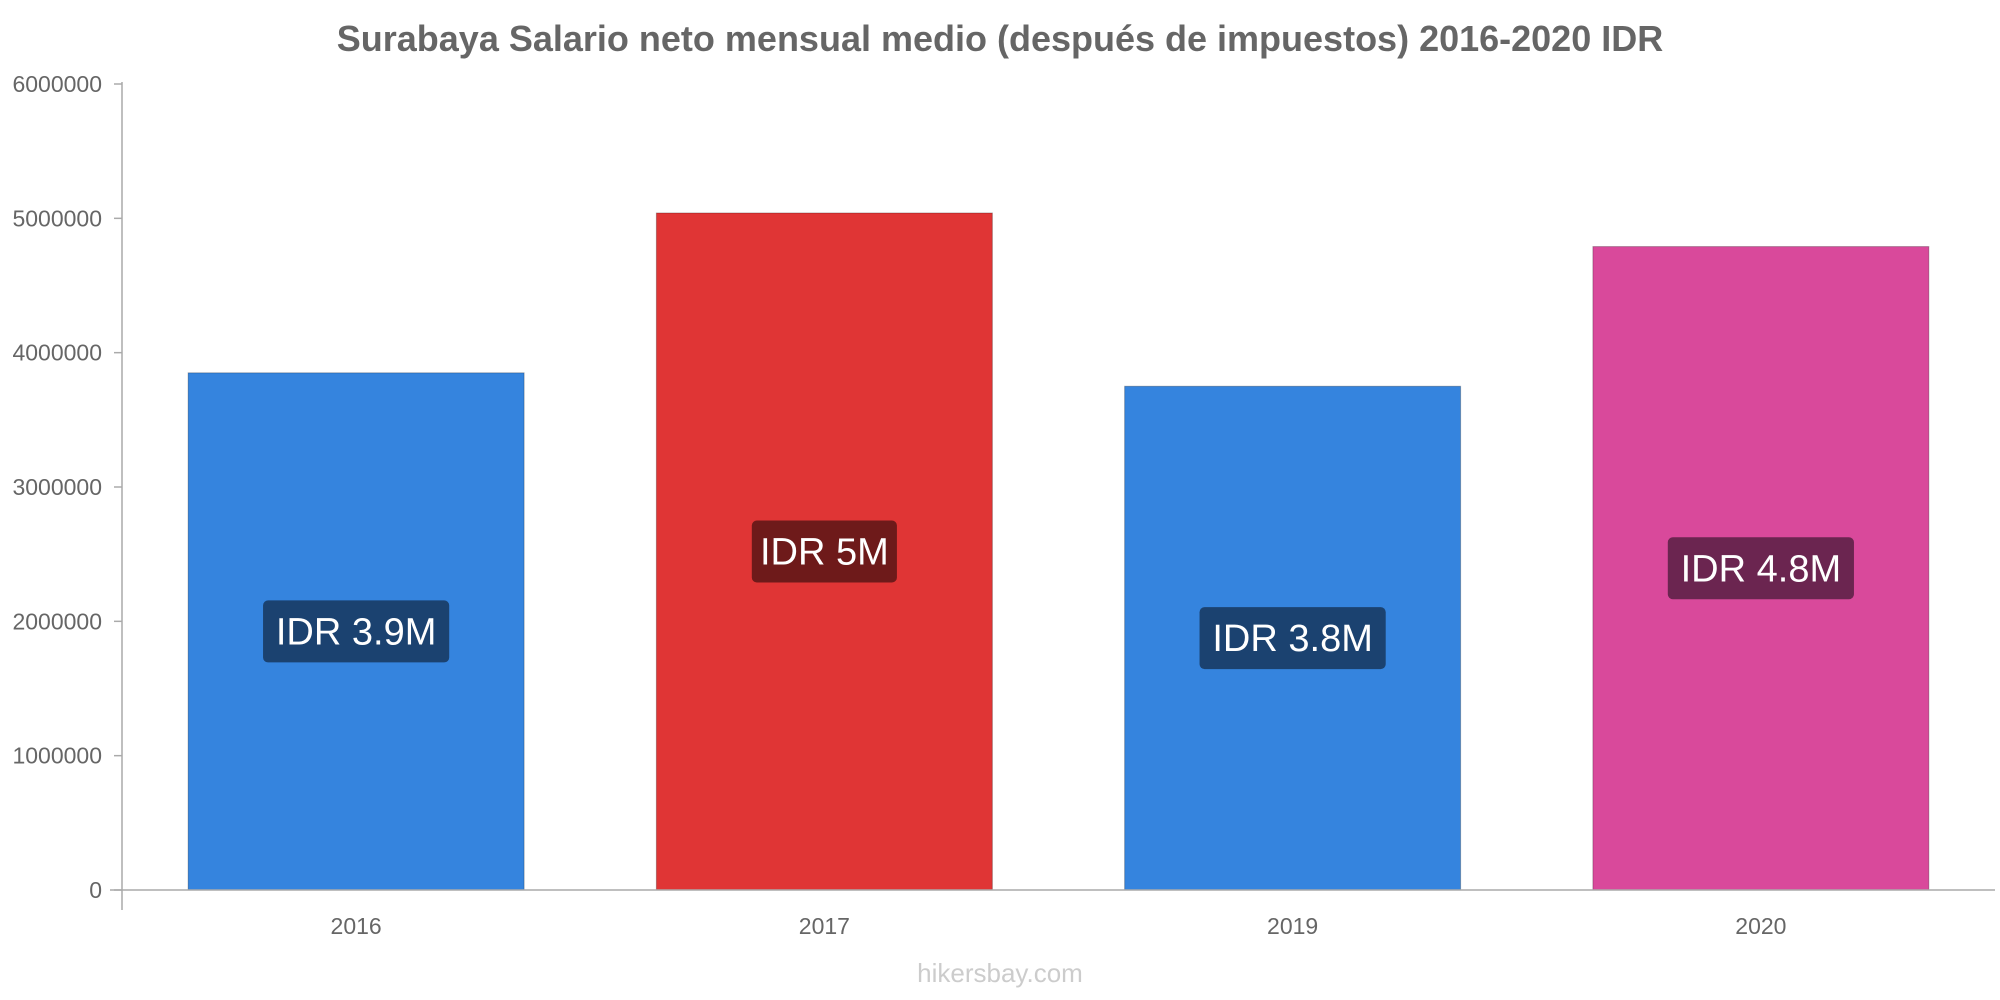  I want to click on data-label: IDR 5M, so click(824, 552).